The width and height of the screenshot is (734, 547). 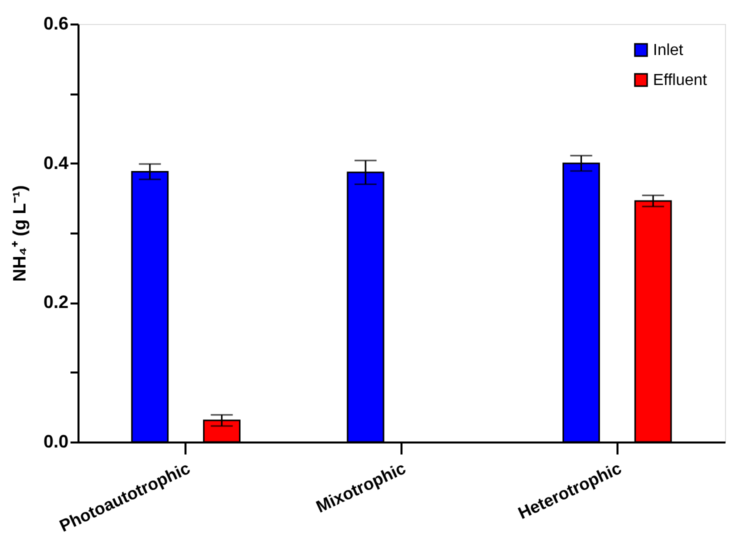 I want to click on text: 0.0, so click(x=55, y=442).